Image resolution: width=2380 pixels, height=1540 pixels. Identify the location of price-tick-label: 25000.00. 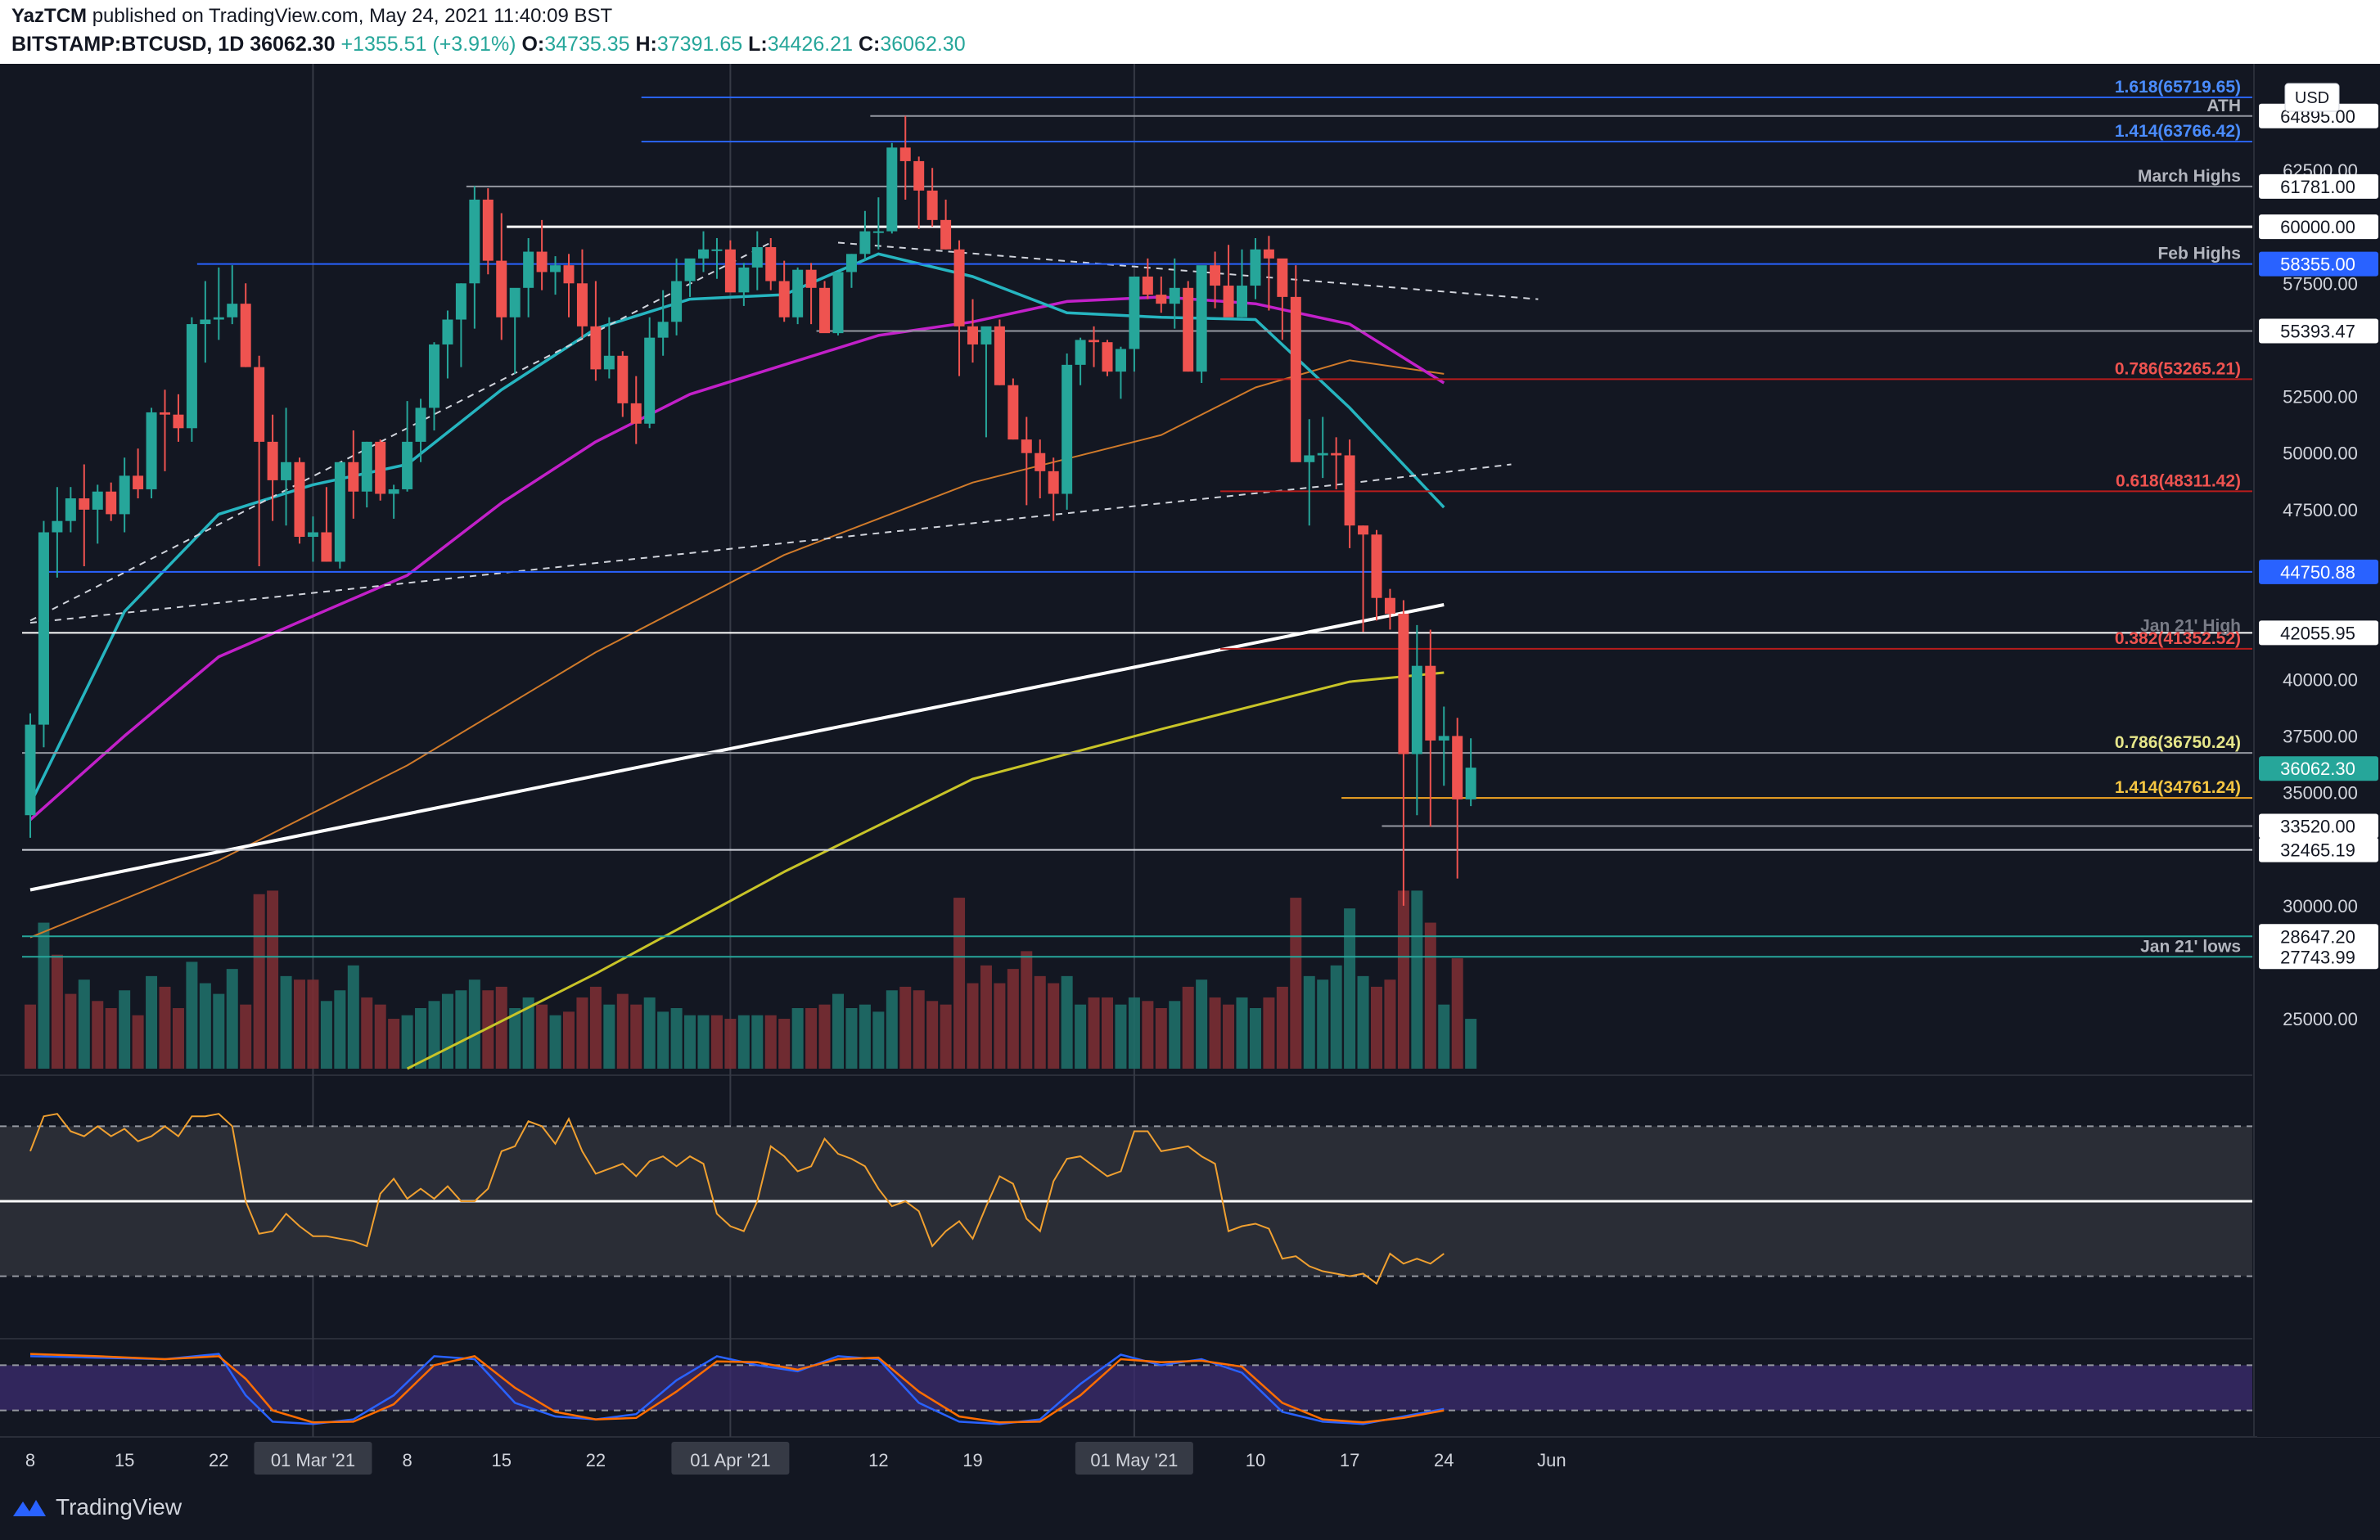
(2320, 1019).